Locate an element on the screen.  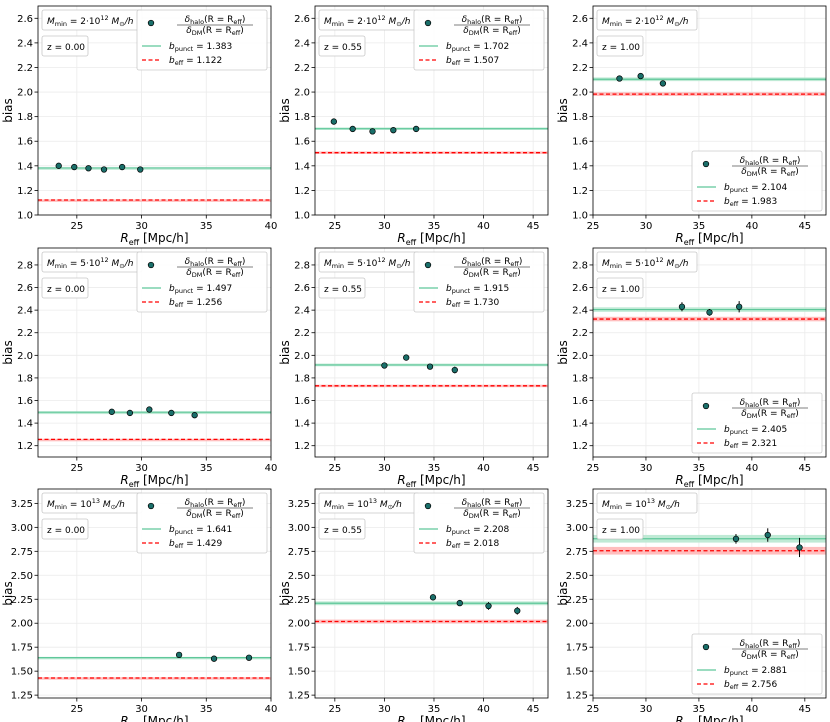
mmin-box: Mmin = 1013 M⊙/h is located at coordinates (369, 503).